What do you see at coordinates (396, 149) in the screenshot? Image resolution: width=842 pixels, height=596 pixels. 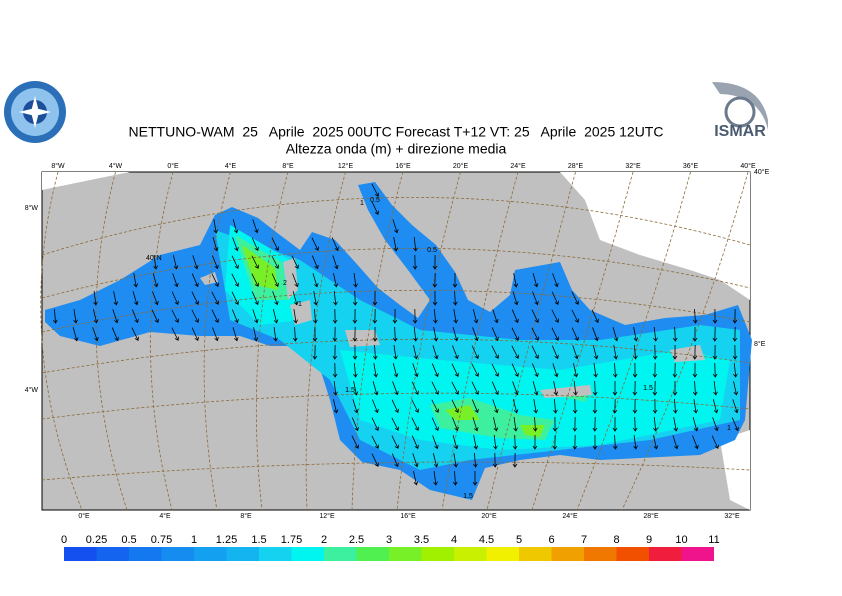 I see `subtitle: Altezza onda (m) + direzione media` at bounding box center [396, 149].